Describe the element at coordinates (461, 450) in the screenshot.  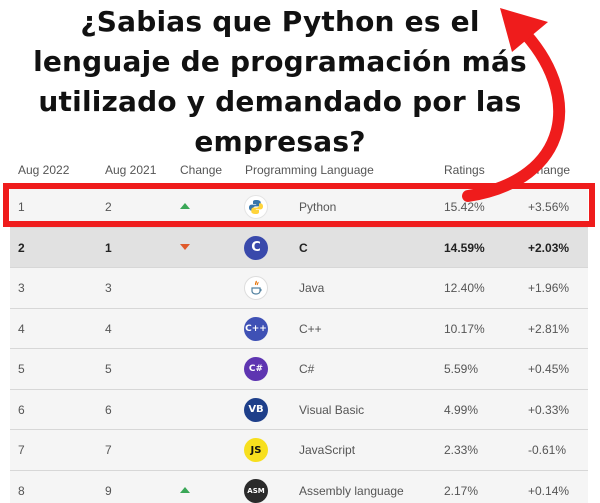
I see `rating: 2.33%` at that location.